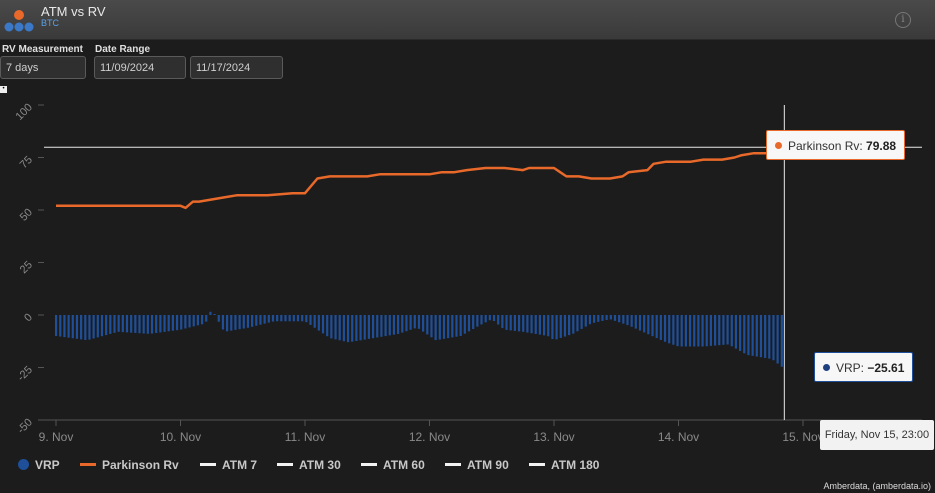 The width and height of the screenshot is (935, 493). I want to click on legend-item-parkinson: Parkinson Rv, so click(129, 465).